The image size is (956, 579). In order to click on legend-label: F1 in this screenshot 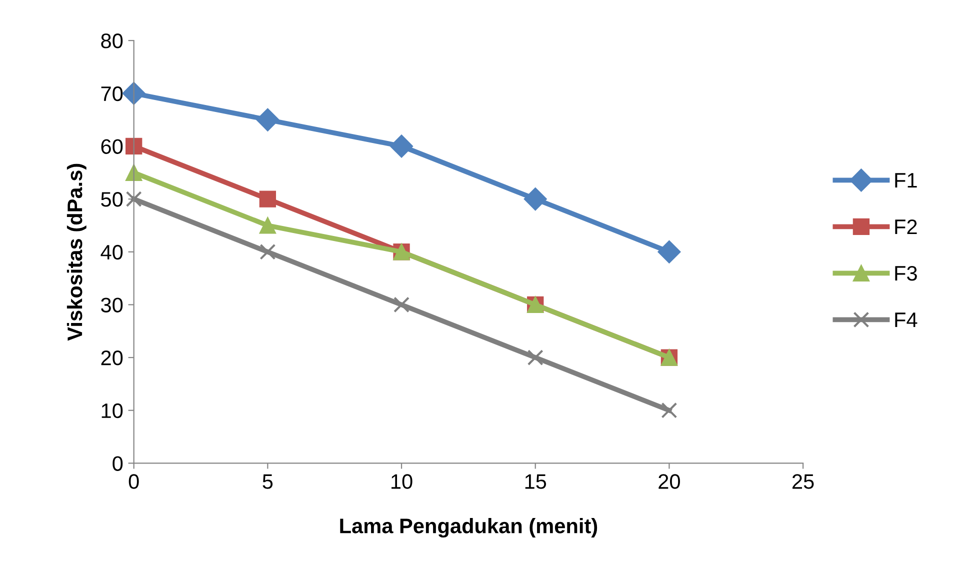, I will do `click(906, 180)`.